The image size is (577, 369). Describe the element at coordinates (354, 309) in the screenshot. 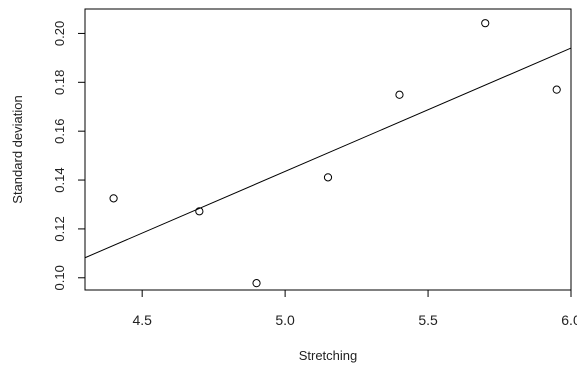

I see `x-axis: 4.5 5.0 5.5 6.0` at that location.